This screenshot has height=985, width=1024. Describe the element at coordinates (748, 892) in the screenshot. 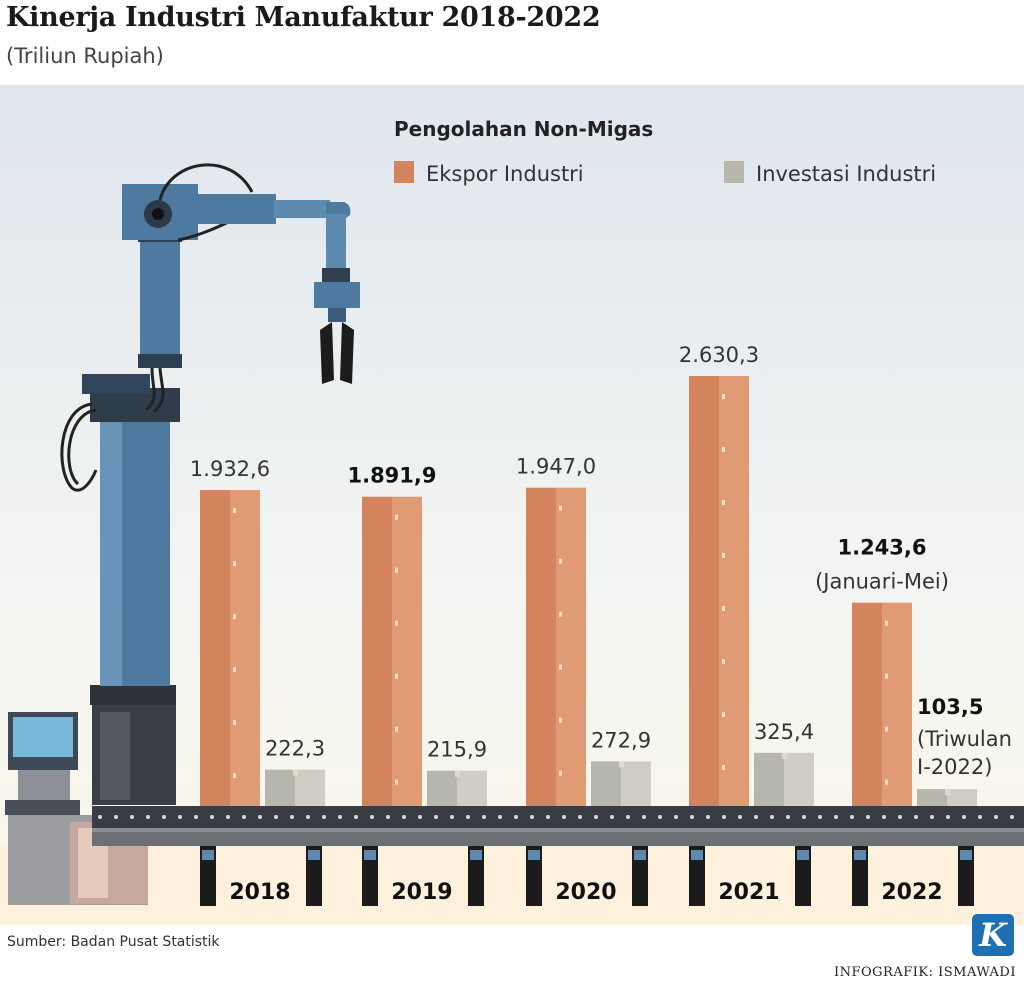

I see `x-tick-2021: 2021` at that location.